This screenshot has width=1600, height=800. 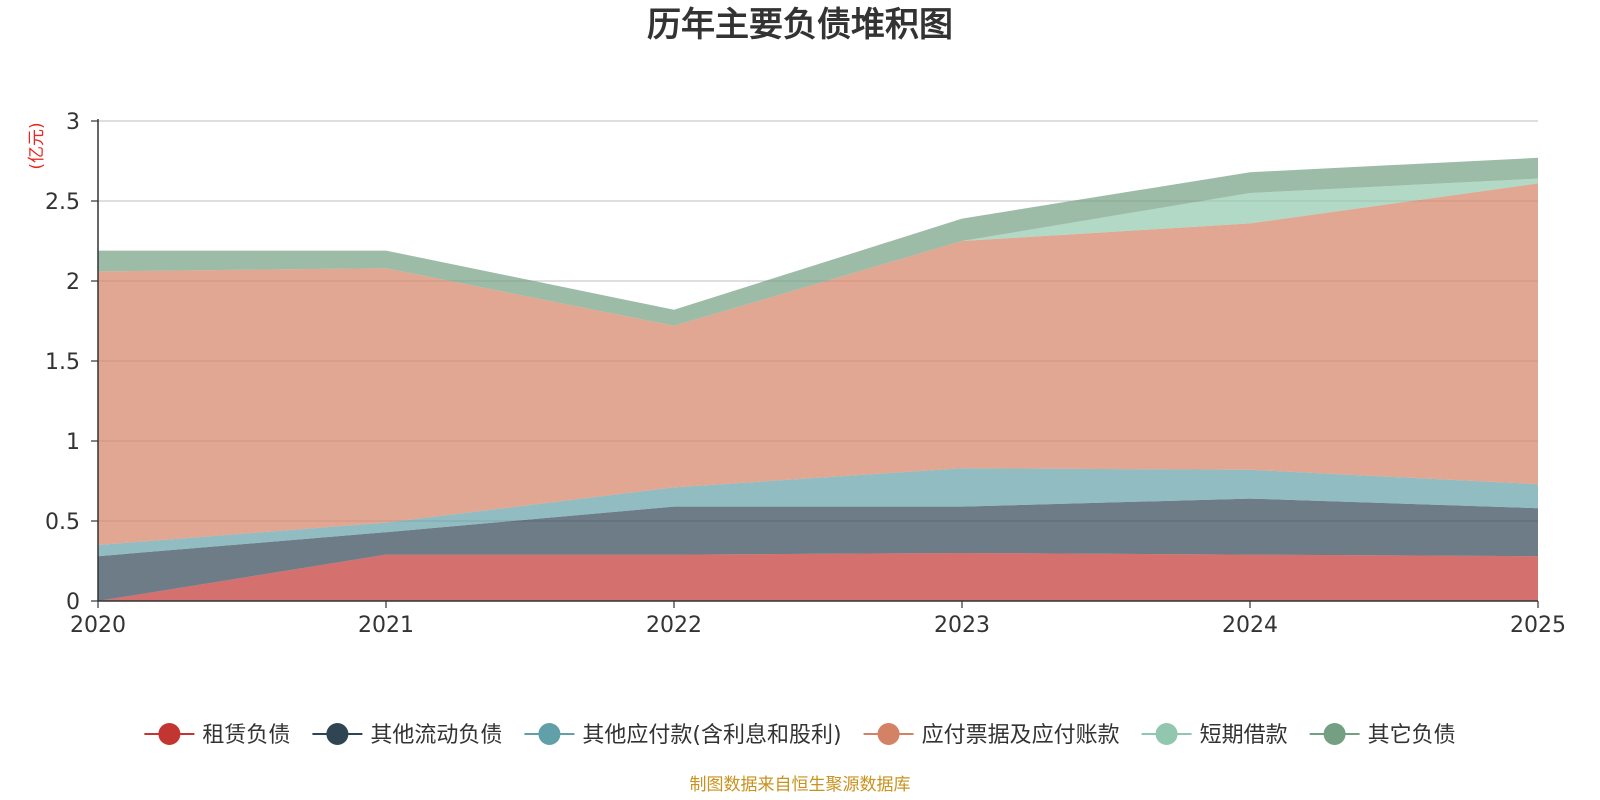 I want to click on y-tick-label: 1.5, so click(x=62, y=362).